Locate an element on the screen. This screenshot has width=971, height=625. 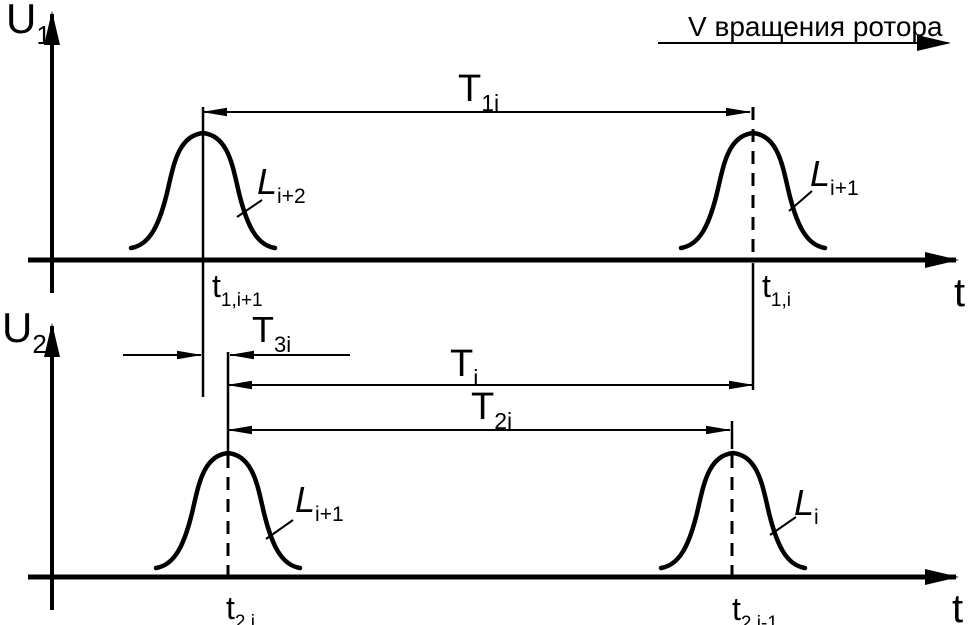
rotor-velocity-label: V вращения ротора is located at coordinates (815, 26).